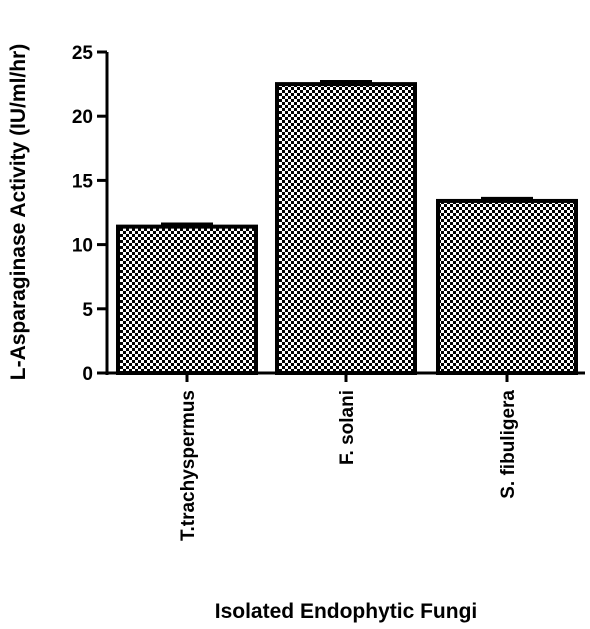 This screenshot has height=629, width=590. Describe the element at coordinates (87, 374) in the screenshot. I see `y-tick-label-0: 0` at that location.